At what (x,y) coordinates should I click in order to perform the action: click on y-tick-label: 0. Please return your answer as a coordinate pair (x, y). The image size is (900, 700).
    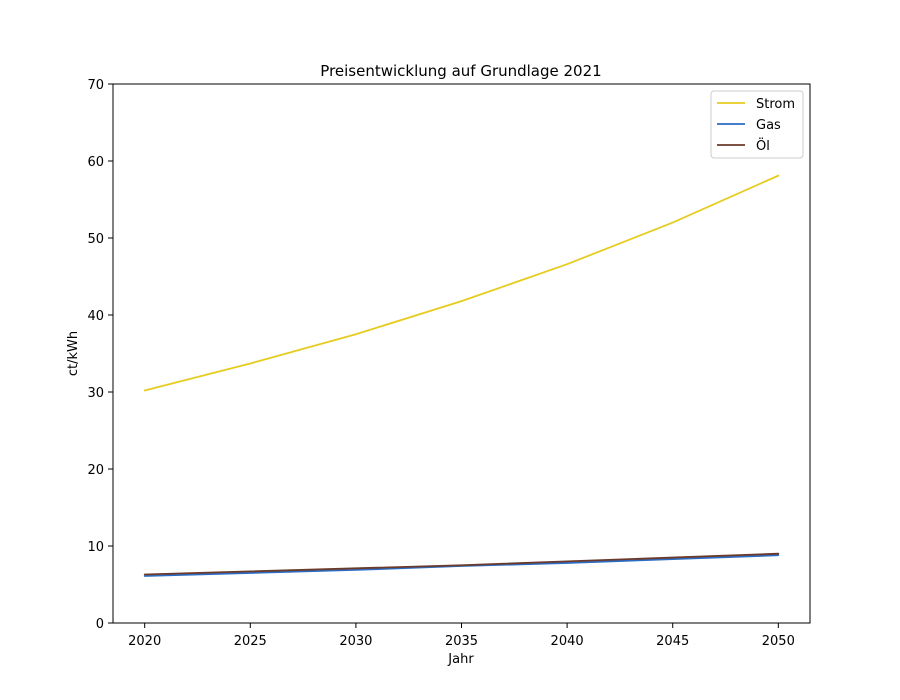
    Looking at the image, I should click on (100, 624).